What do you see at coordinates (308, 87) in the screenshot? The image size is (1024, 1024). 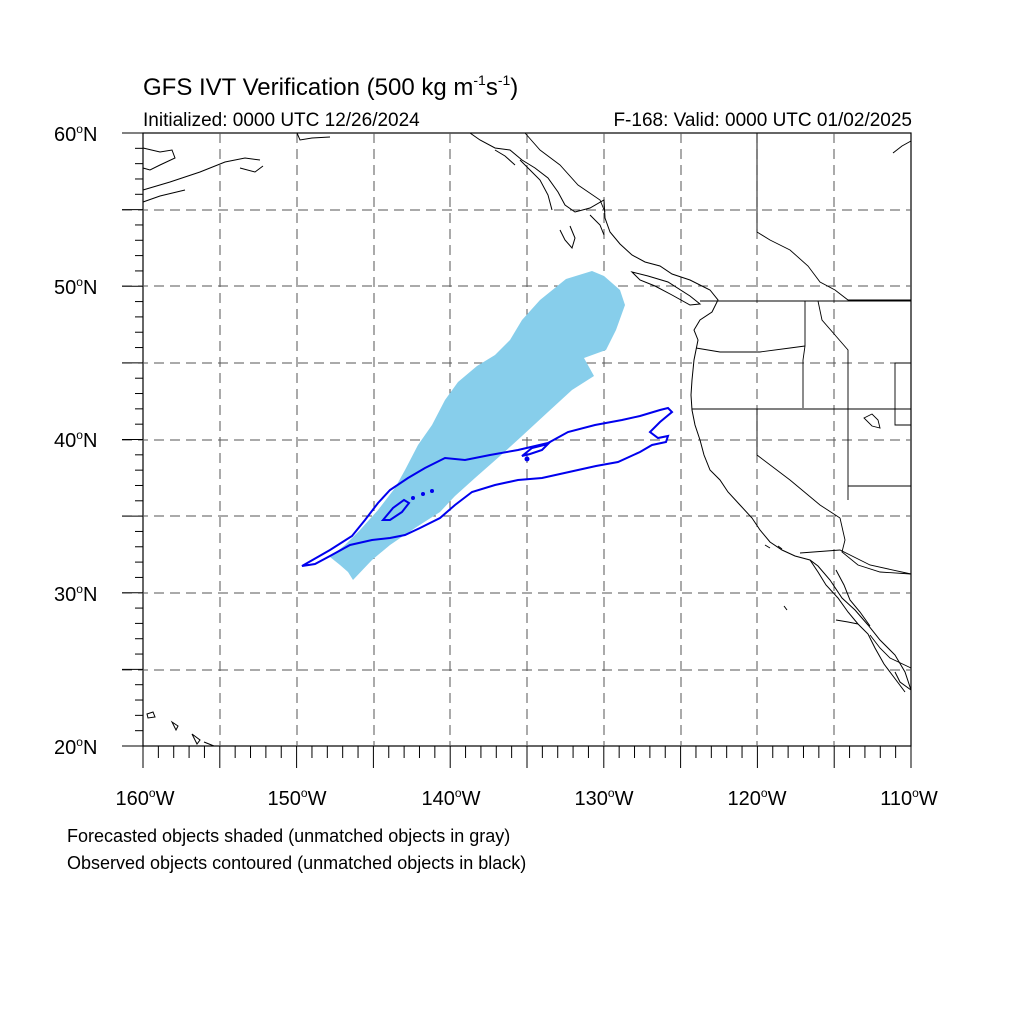 I see `title-prefix: GFS IVT Verification (500 kg m` at bounding box center [308, 87].